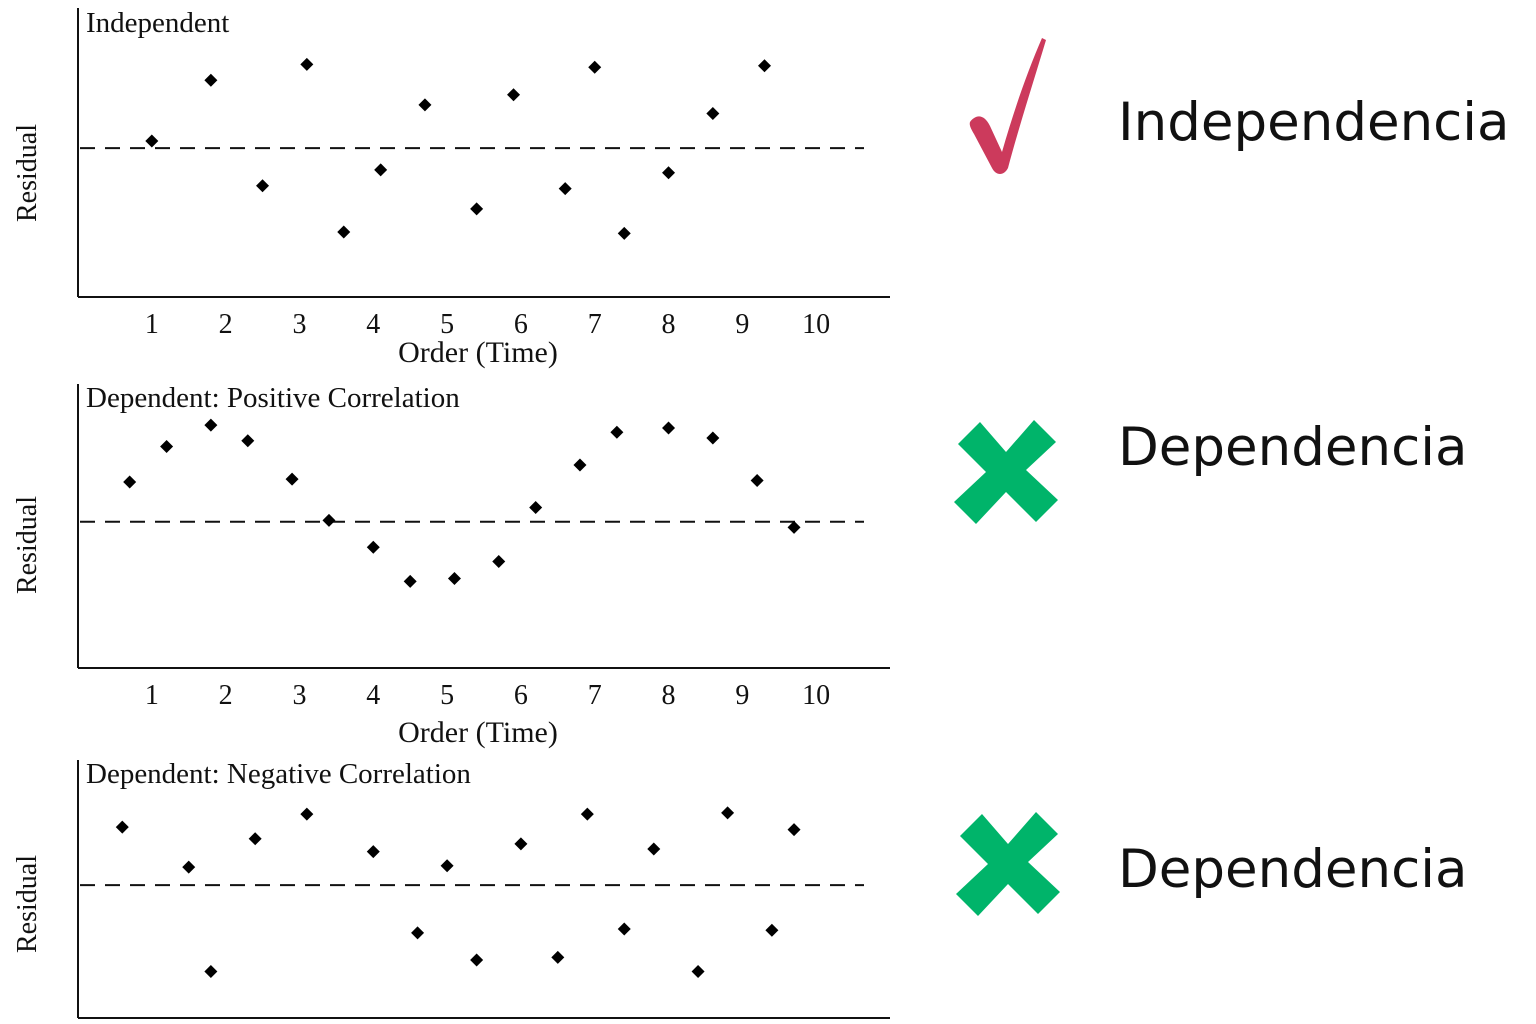  Describe the element at coordinates (157, 23) in the screenshot. I see `plot-title: Independent` at that location.